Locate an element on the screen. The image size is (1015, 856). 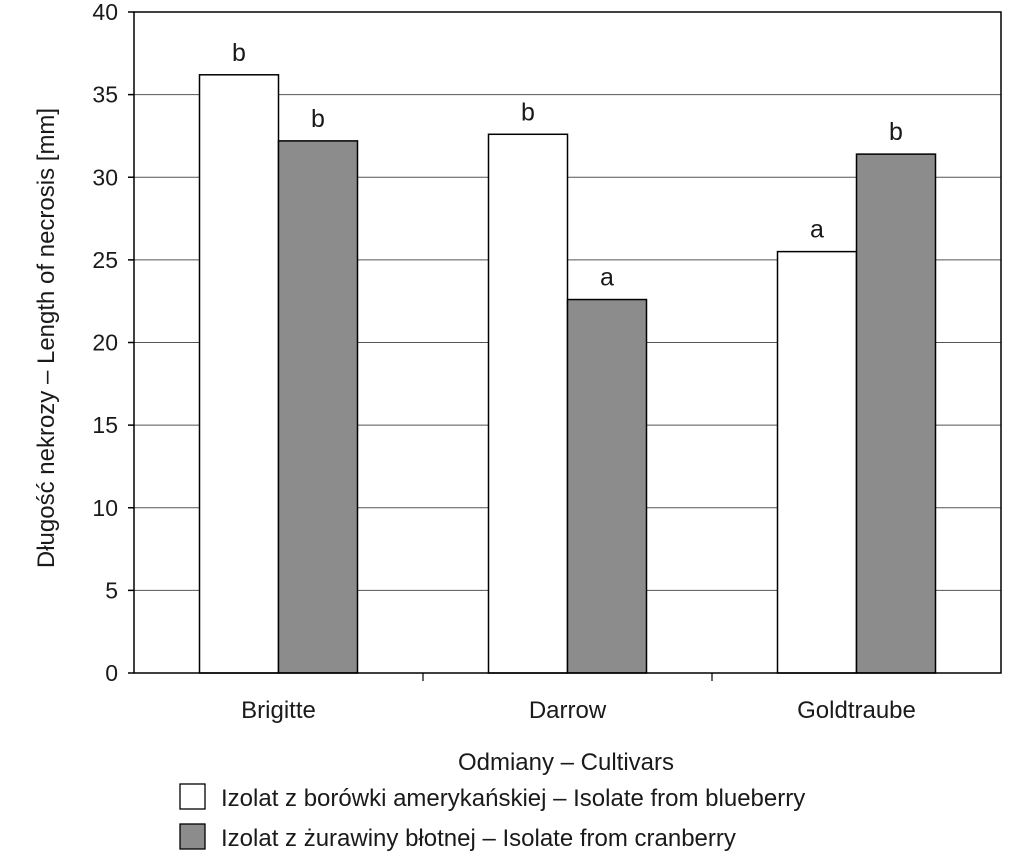
x-tick-label-darrow: Darrow is located at coordinates (568, 710).